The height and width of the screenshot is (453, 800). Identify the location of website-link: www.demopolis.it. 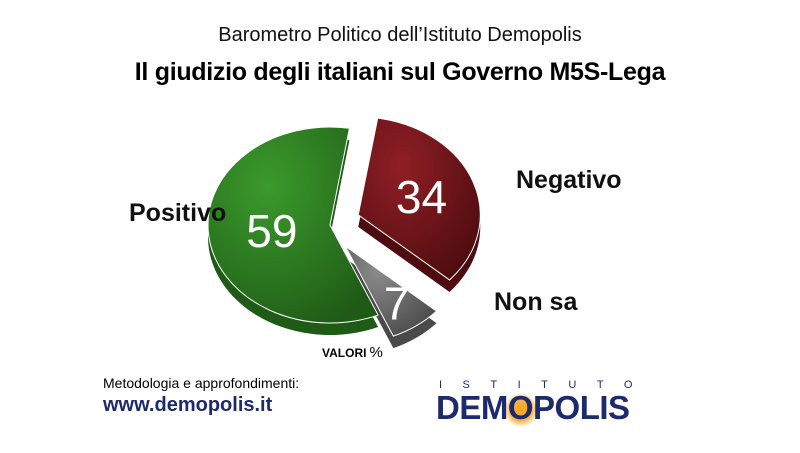
(188, 405).